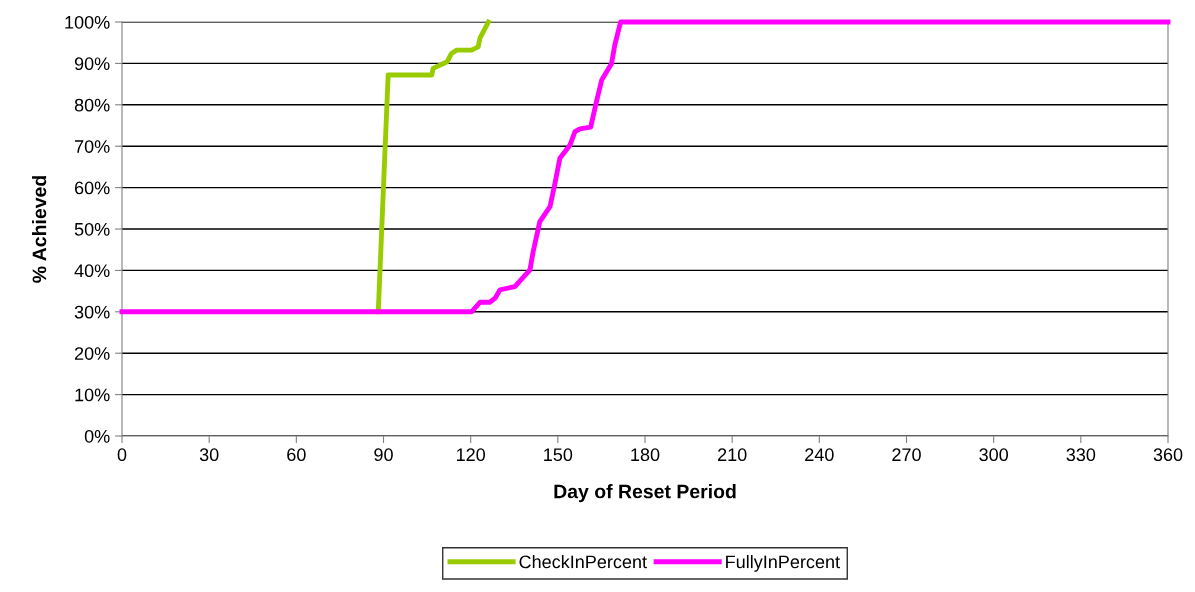 This screenshot has height=592, width=1195. Describe the element at coordinates (645, 455) in the screenshot. I see `x-tick-label: 180` at that location.